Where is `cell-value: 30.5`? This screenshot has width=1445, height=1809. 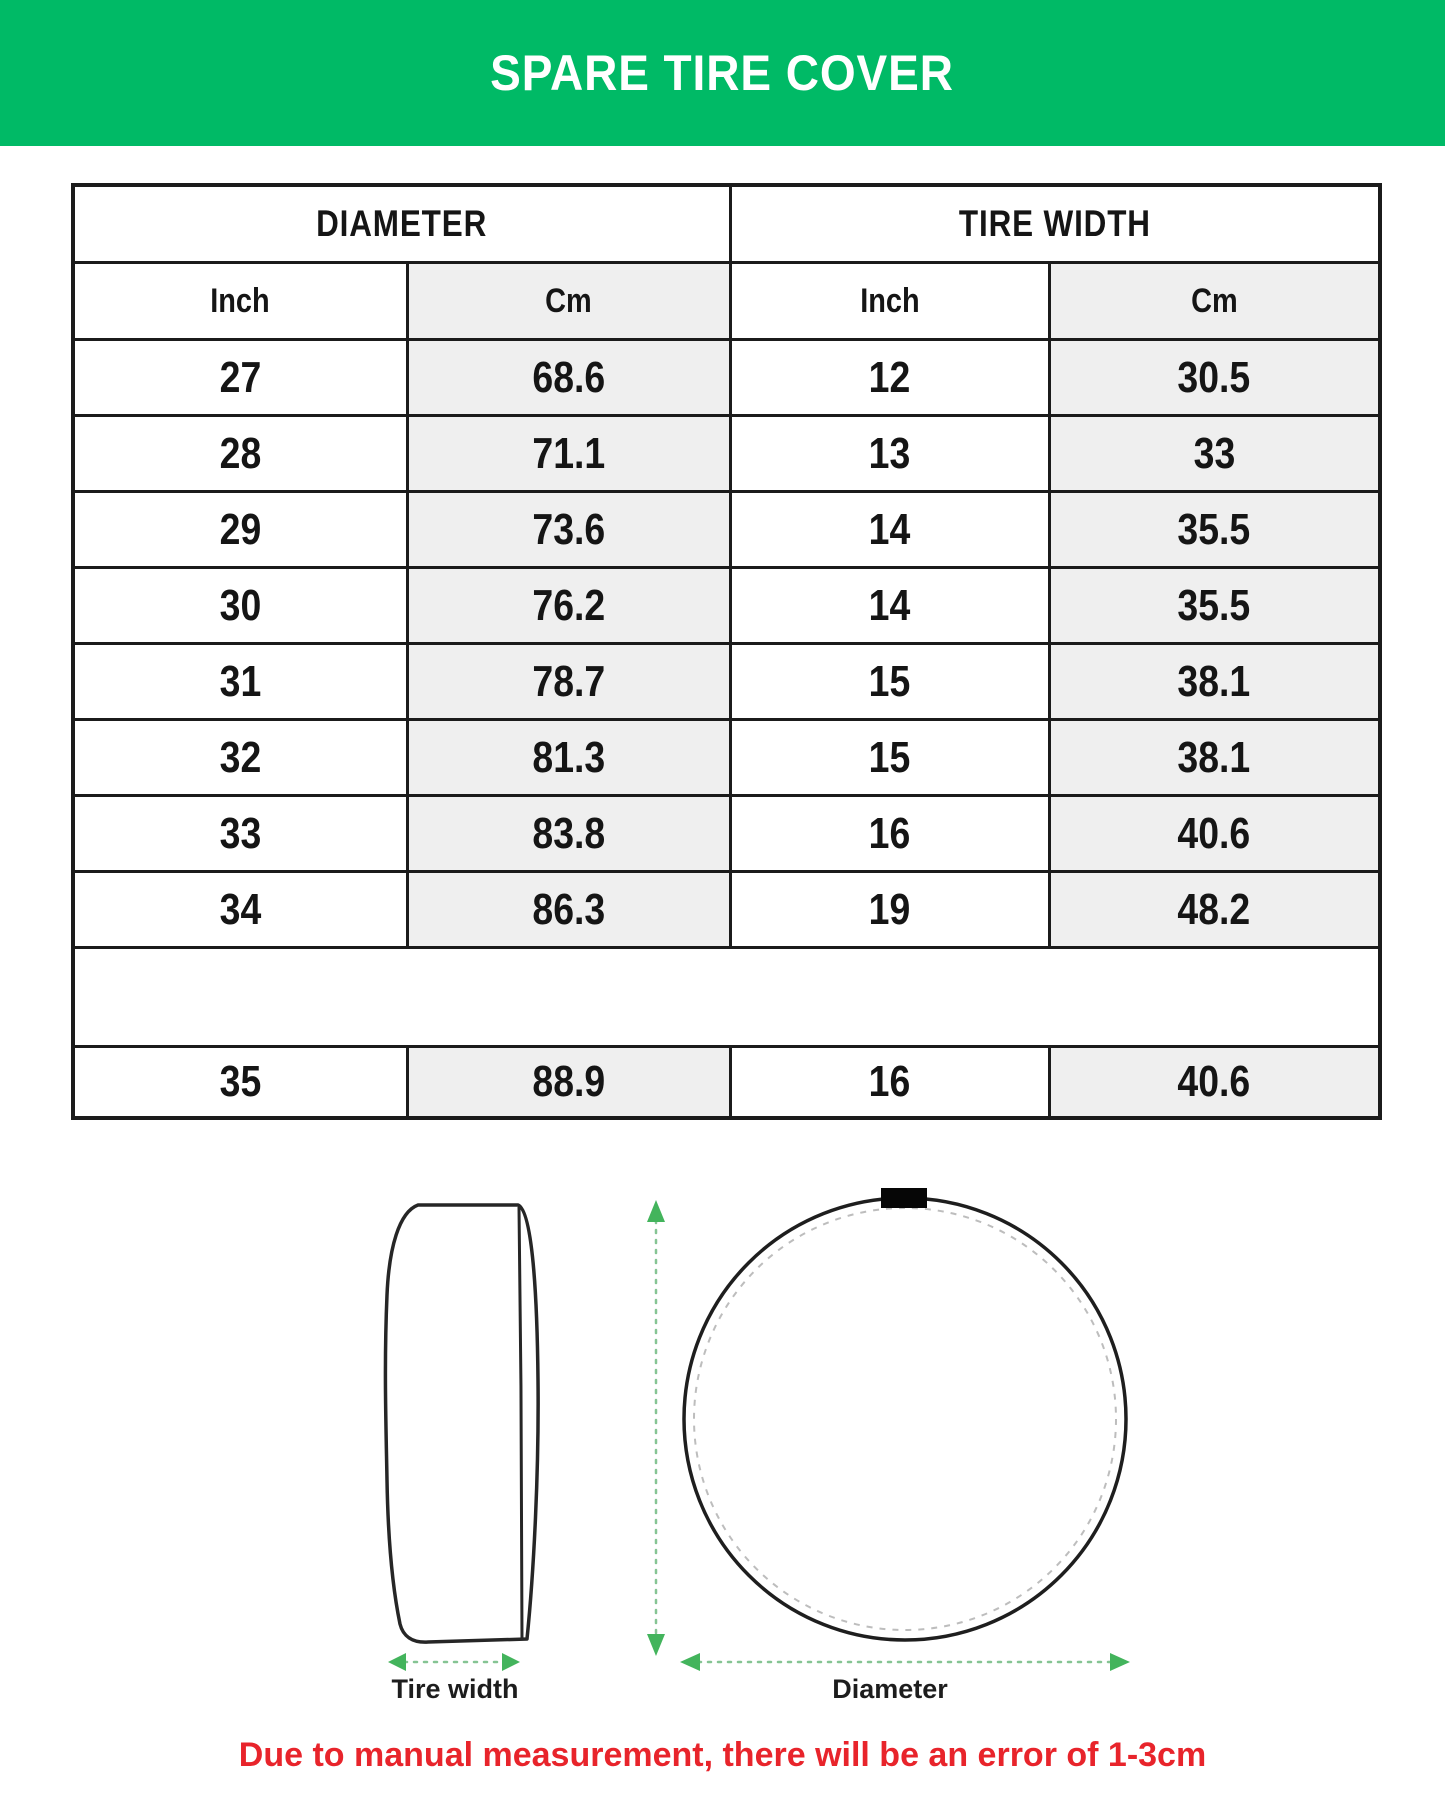
cell-value: 30.5 is located at coordinates (1214, 377).